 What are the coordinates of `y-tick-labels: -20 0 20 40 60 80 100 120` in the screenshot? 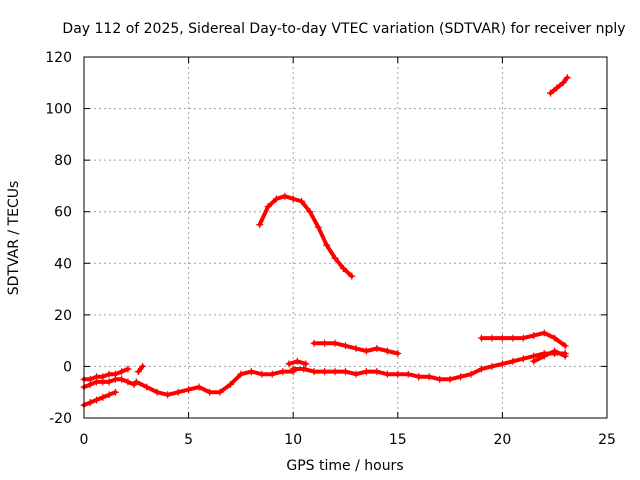 It's located at (58, 238).